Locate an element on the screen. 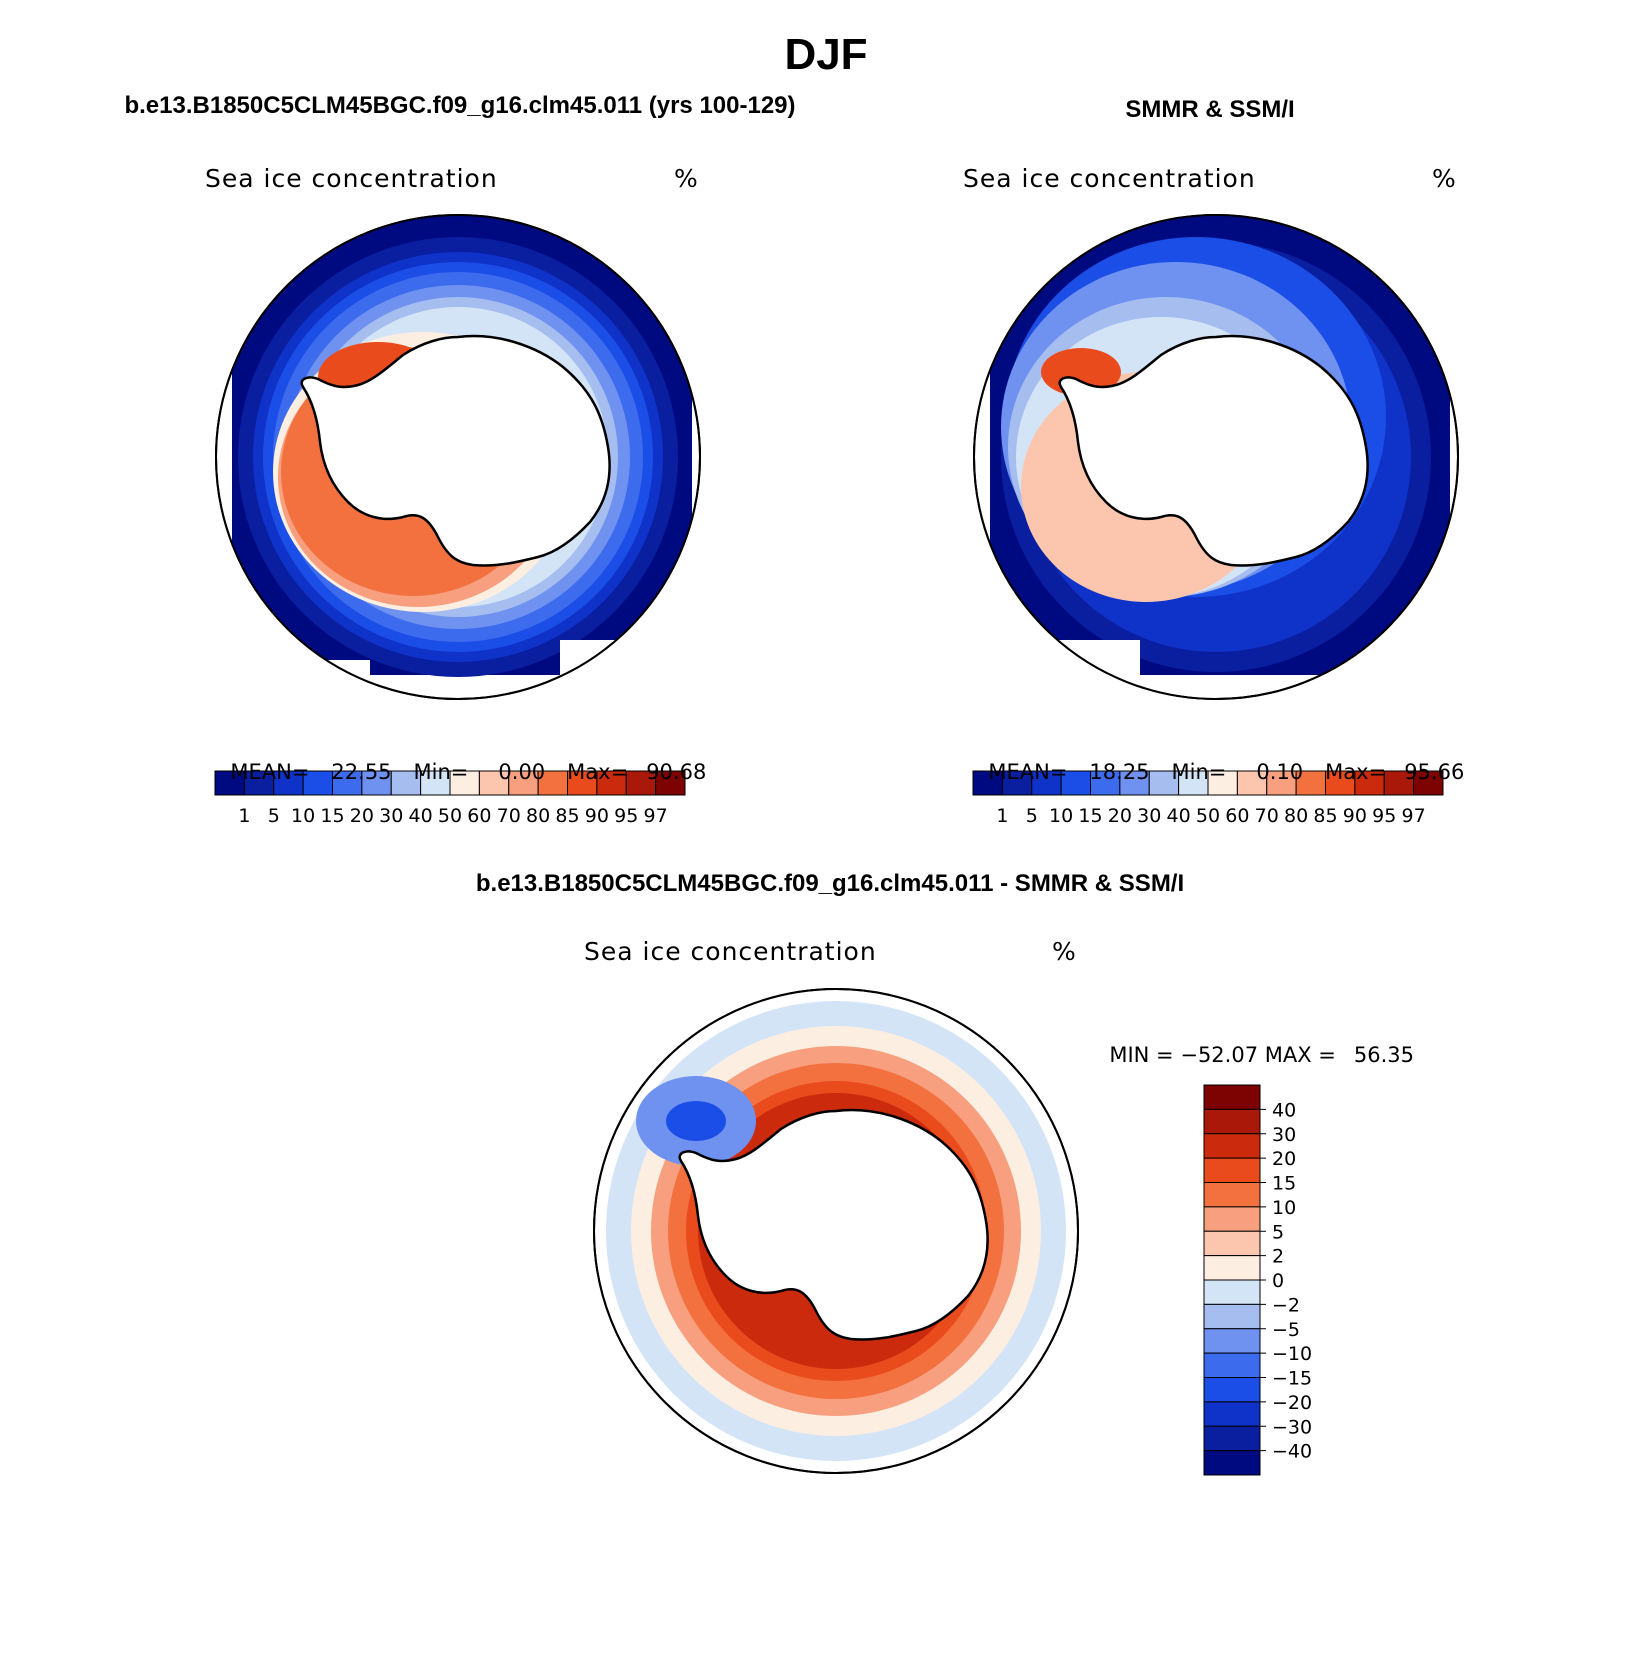  model-colorbar-tick-label: 15 is located at coordinates (332, 816).